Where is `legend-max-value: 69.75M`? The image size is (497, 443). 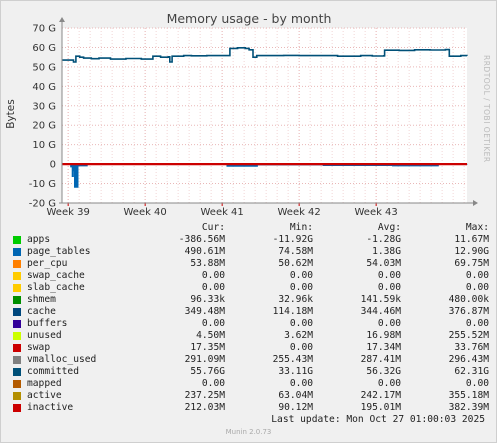 legend-max-value: 69.75M is located at coordinates (471, 263).